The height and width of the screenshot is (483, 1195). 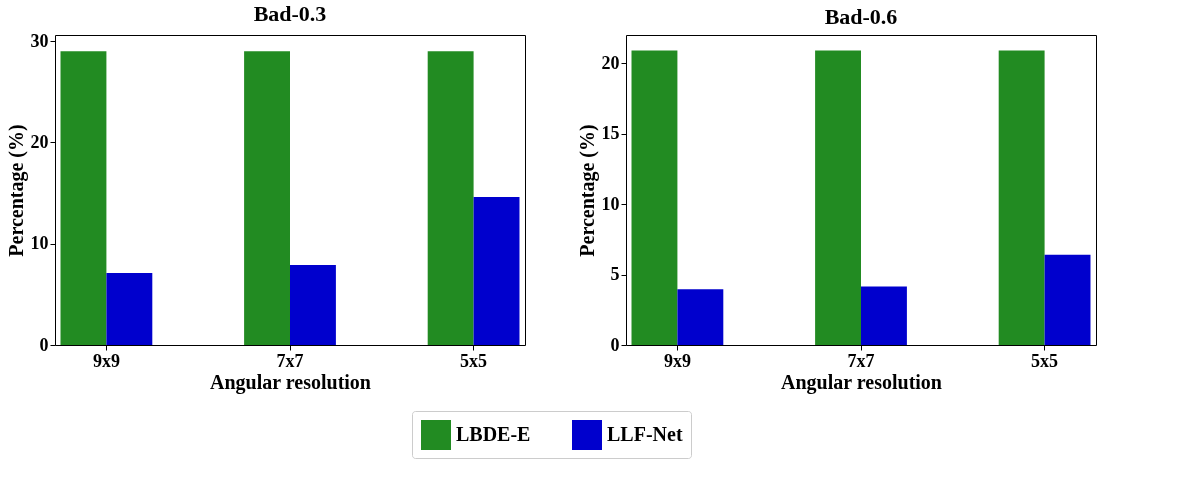 What do you see at coordinates (861, 16) in the screenshot?
I see `chart-title: Bad-0.6` at bounding box center [861, 16].